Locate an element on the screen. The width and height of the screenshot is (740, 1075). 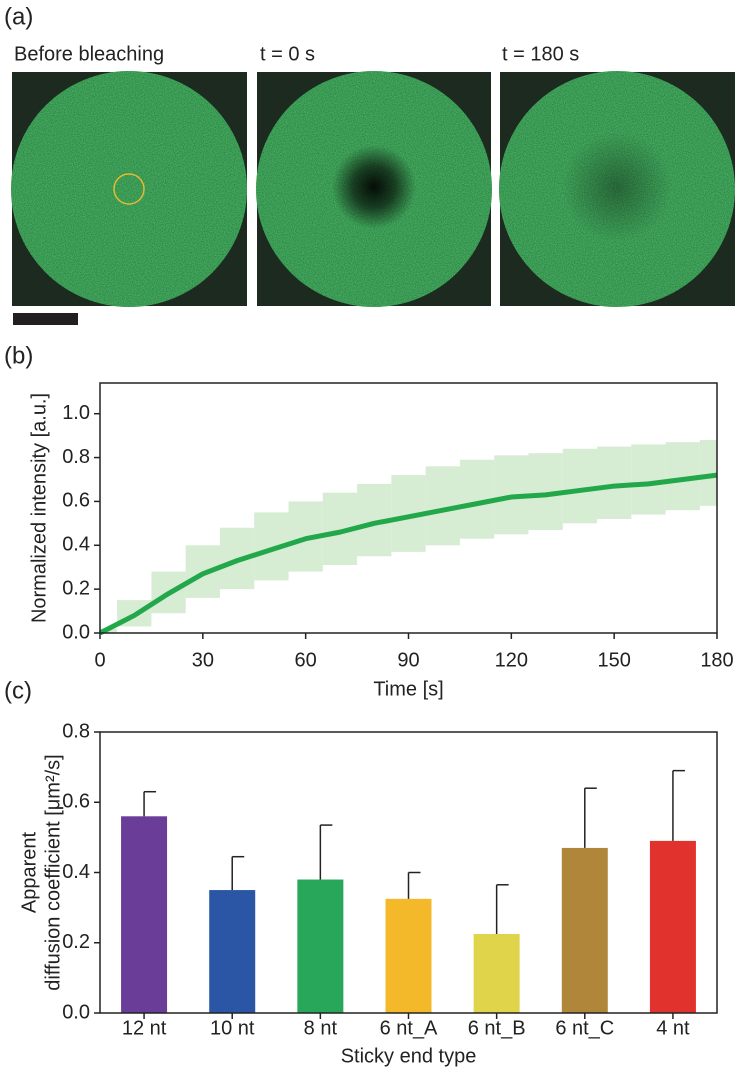
x-tick-label: 150 is located at coordinates (613, 660).